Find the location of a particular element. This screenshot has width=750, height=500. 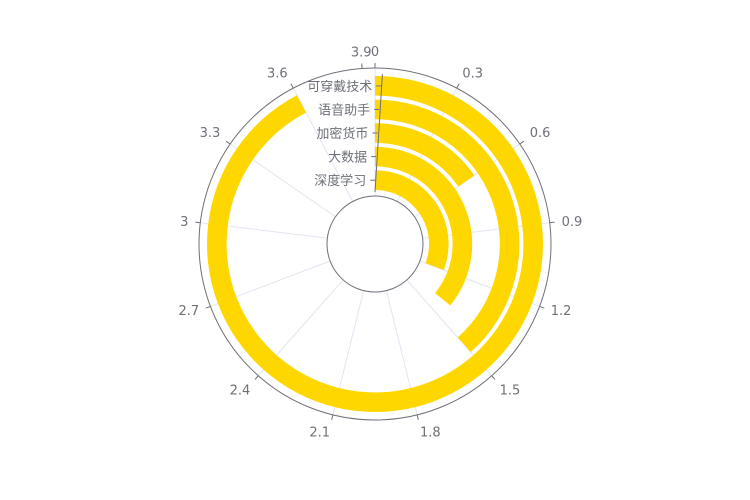

angle-tick-label: 3.9 is located at coordinates (361, 53).